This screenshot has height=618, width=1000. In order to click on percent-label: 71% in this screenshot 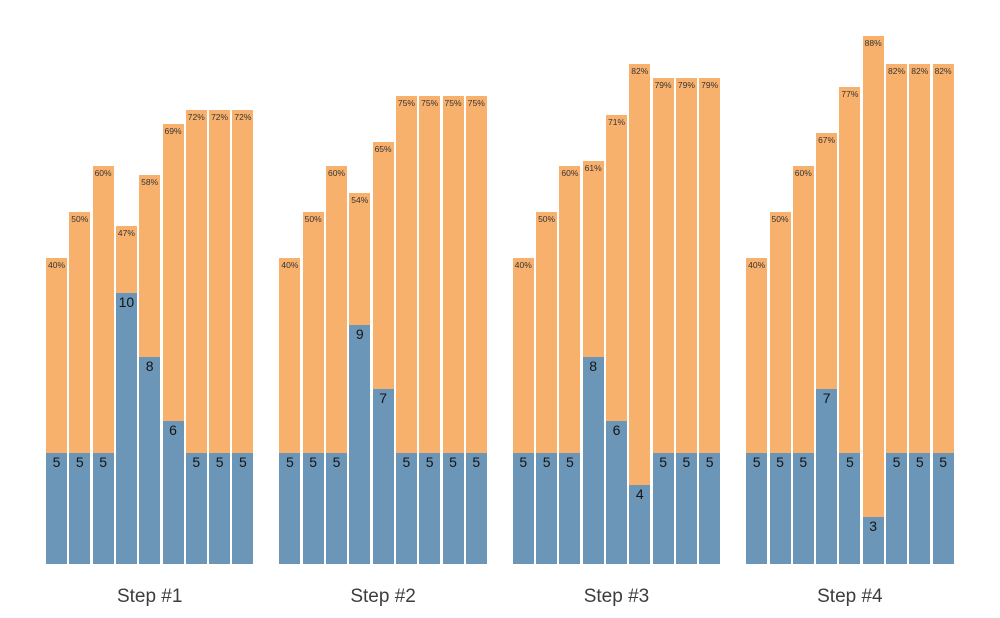, I will do `click(616, 121)`.